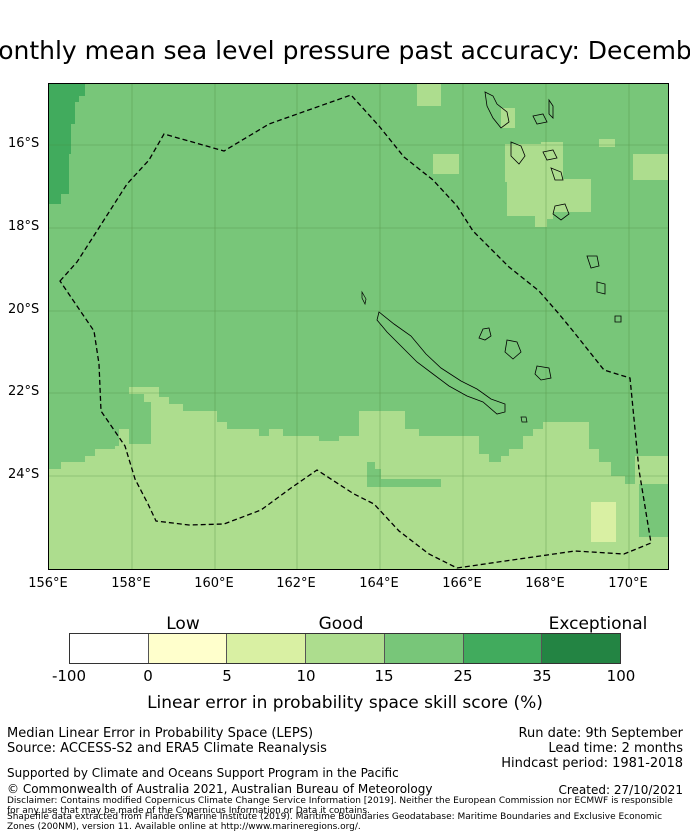  Describe the element at coordinates (462, 583) in the screenshot. I see `lon-label-166e: 166°E` at that location.